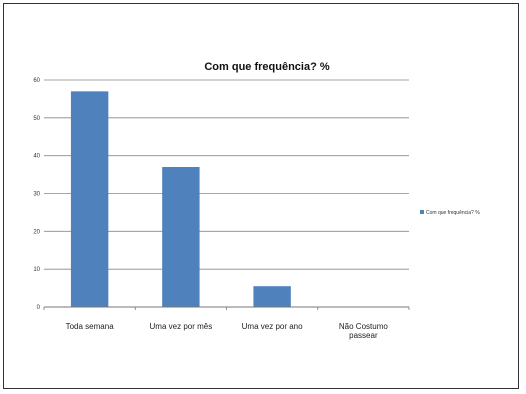 This screenshot has height=394, width=526. I want to click on legend: Com que frequência? %, so click(450, 213).